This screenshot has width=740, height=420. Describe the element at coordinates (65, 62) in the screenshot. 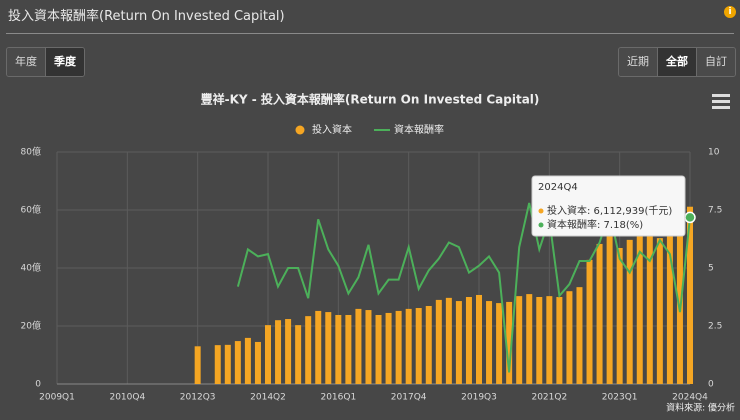

I see `toggle-button: 季度` at that location.